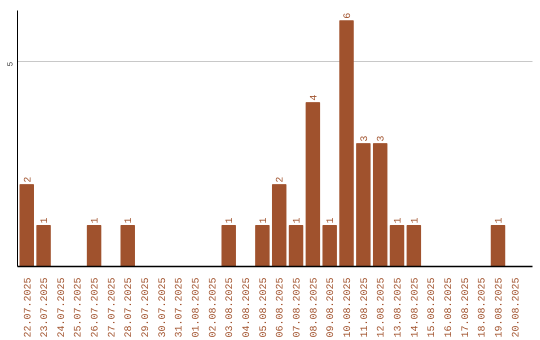 The image size is (540, 340). I want to click on x-tick-label: 17.08.2025, so click(466, 307).